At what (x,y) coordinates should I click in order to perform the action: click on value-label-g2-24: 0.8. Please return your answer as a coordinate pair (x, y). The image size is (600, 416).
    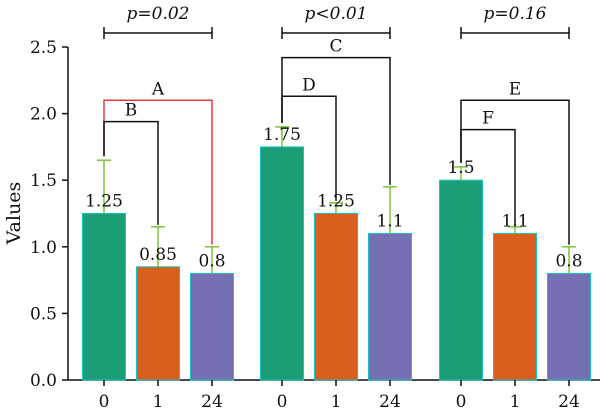
    Looking at the image, I should click on (568, 261).